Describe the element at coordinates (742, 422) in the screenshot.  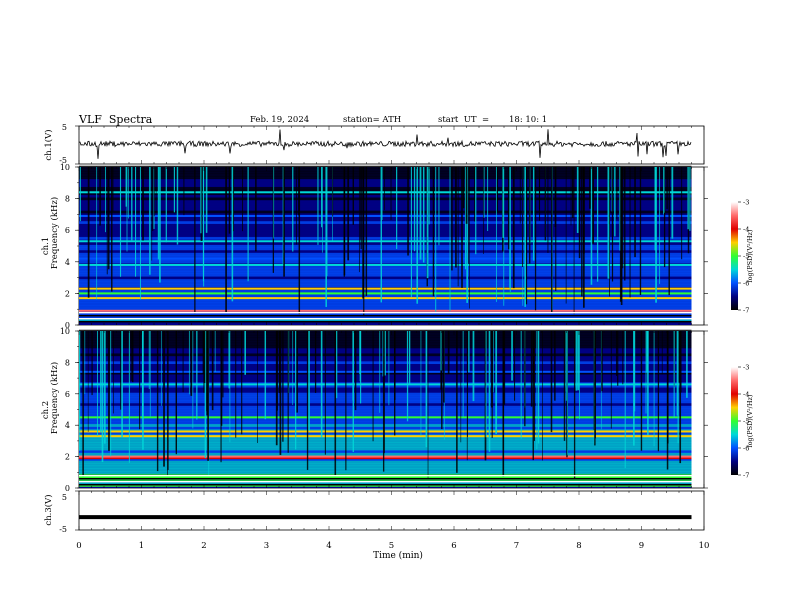
I see `ch2-colorbar: log(PSD)(V²/Hz) -3 -4 -5 -6 -7` at that location.